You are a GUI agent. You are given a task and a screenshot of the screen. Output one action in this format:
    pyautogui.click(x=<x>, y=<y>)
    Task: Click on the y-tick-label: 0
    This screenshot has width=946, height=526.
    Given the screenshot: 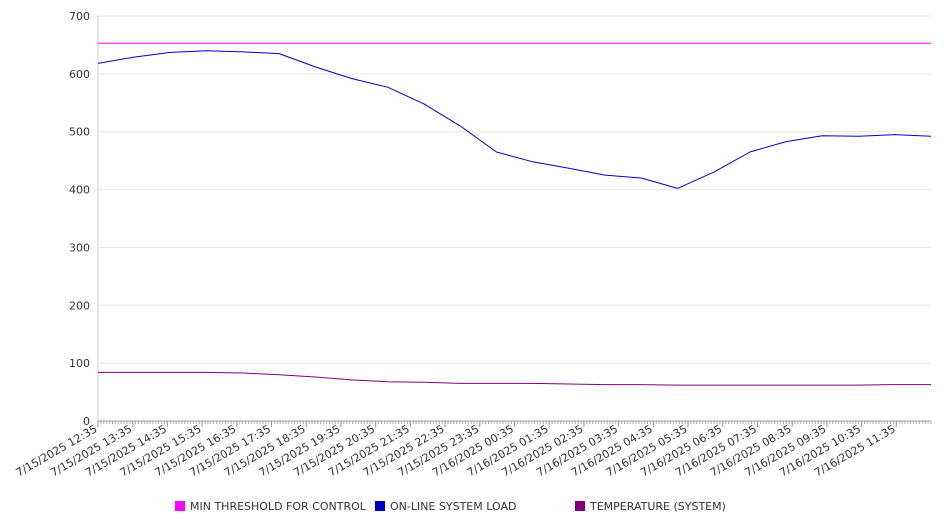 What is the action you would take?
    pyautogui.click(x=86, y=421)
    